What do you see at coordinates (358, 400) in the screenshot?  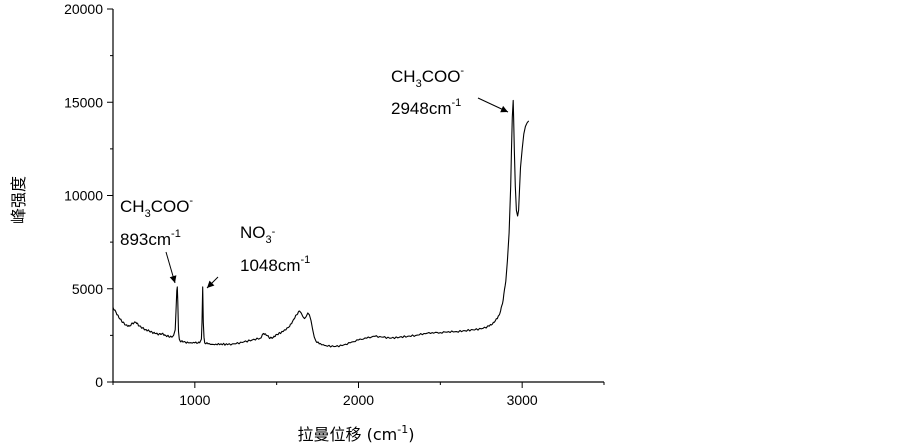 I see `x-tick-label: 2000` at bounding box center [358, 400].